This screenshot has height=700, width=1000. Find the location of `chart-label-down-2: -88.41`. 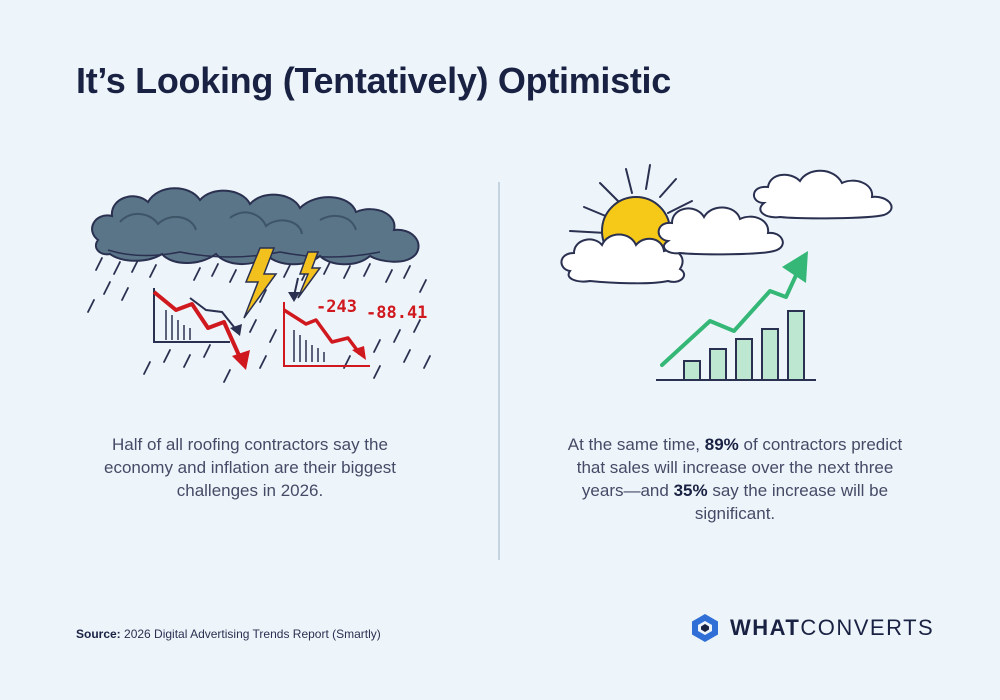

chart-label-down-2: -88.41 is located at coordinates (396, 313).